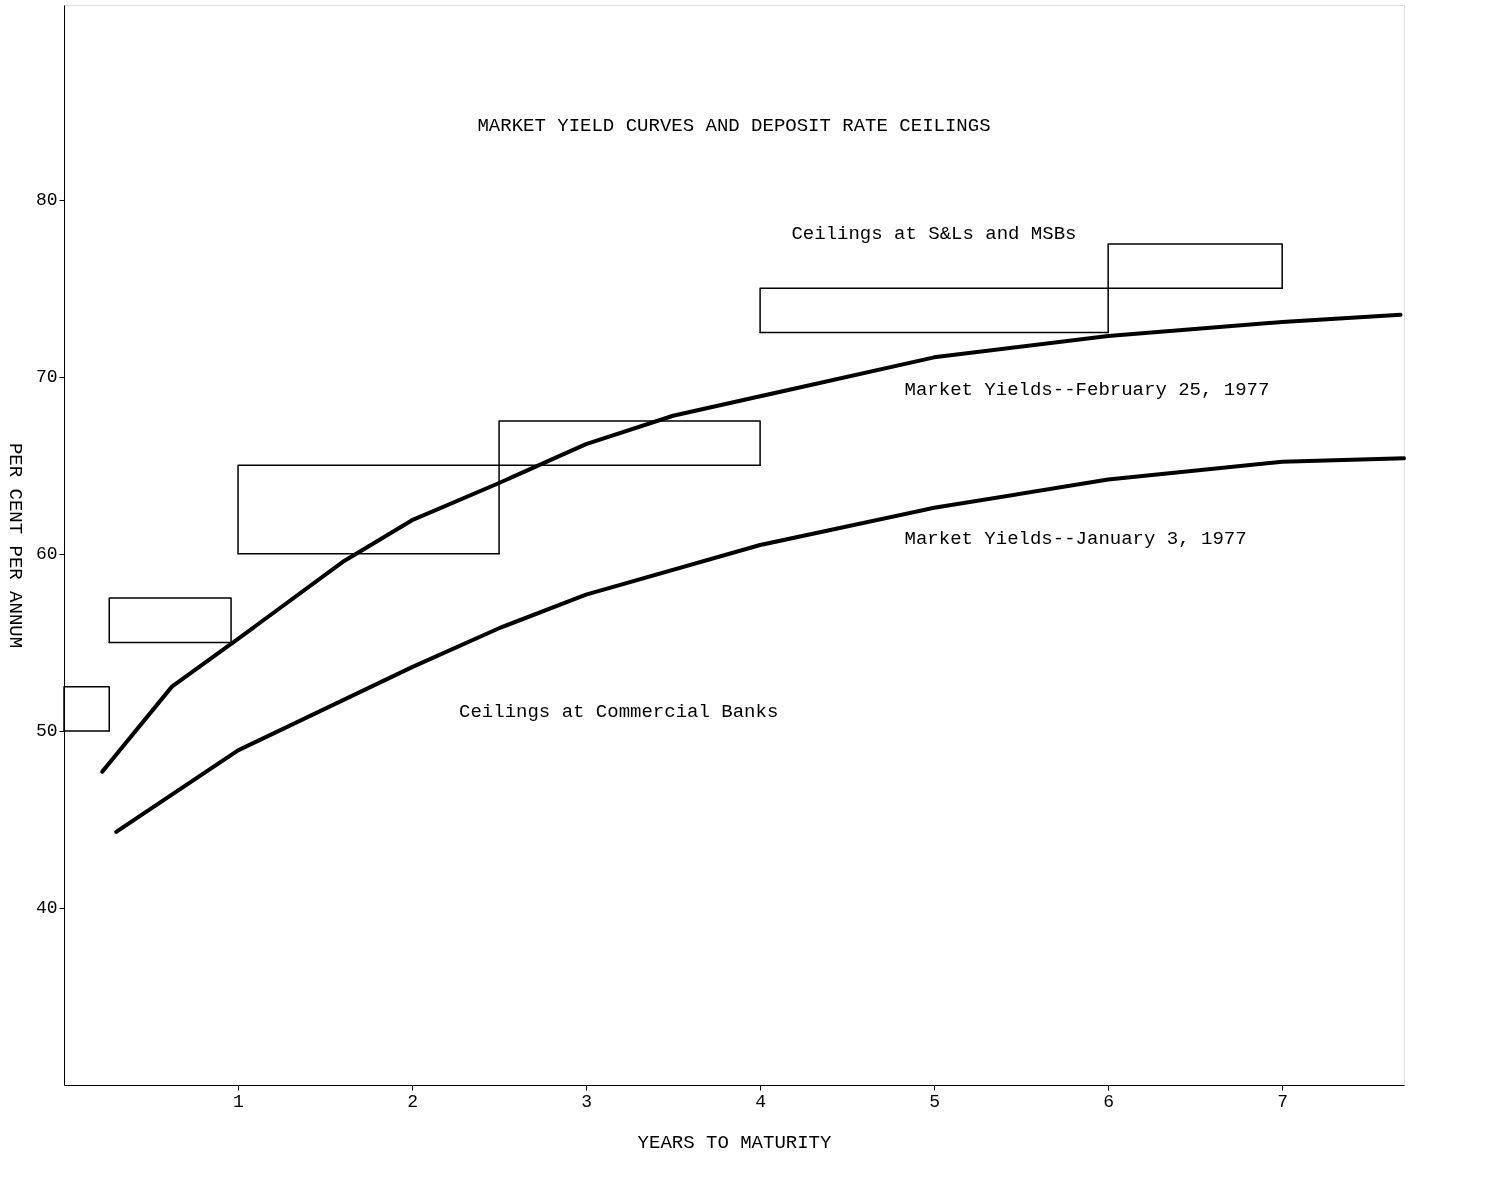 This screenshot has height=1190, width=1492. What do you see at coordinates (46, 554) in the screenshot?
I see `y-tick-label: 60` at bounding box center [46, 554].